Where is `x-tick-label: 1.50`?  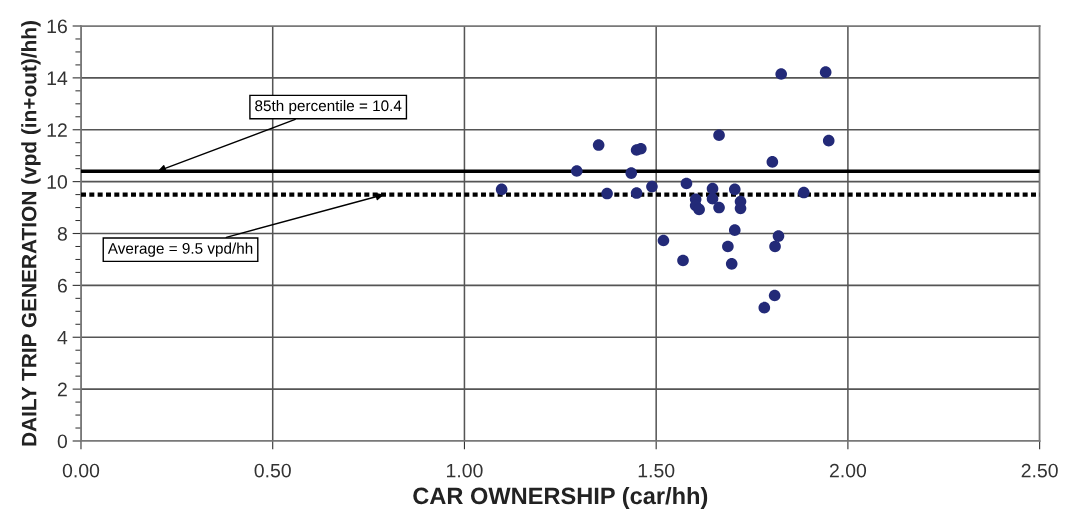 x-tick-label: 1.50 is located at coordinates (656, 470).